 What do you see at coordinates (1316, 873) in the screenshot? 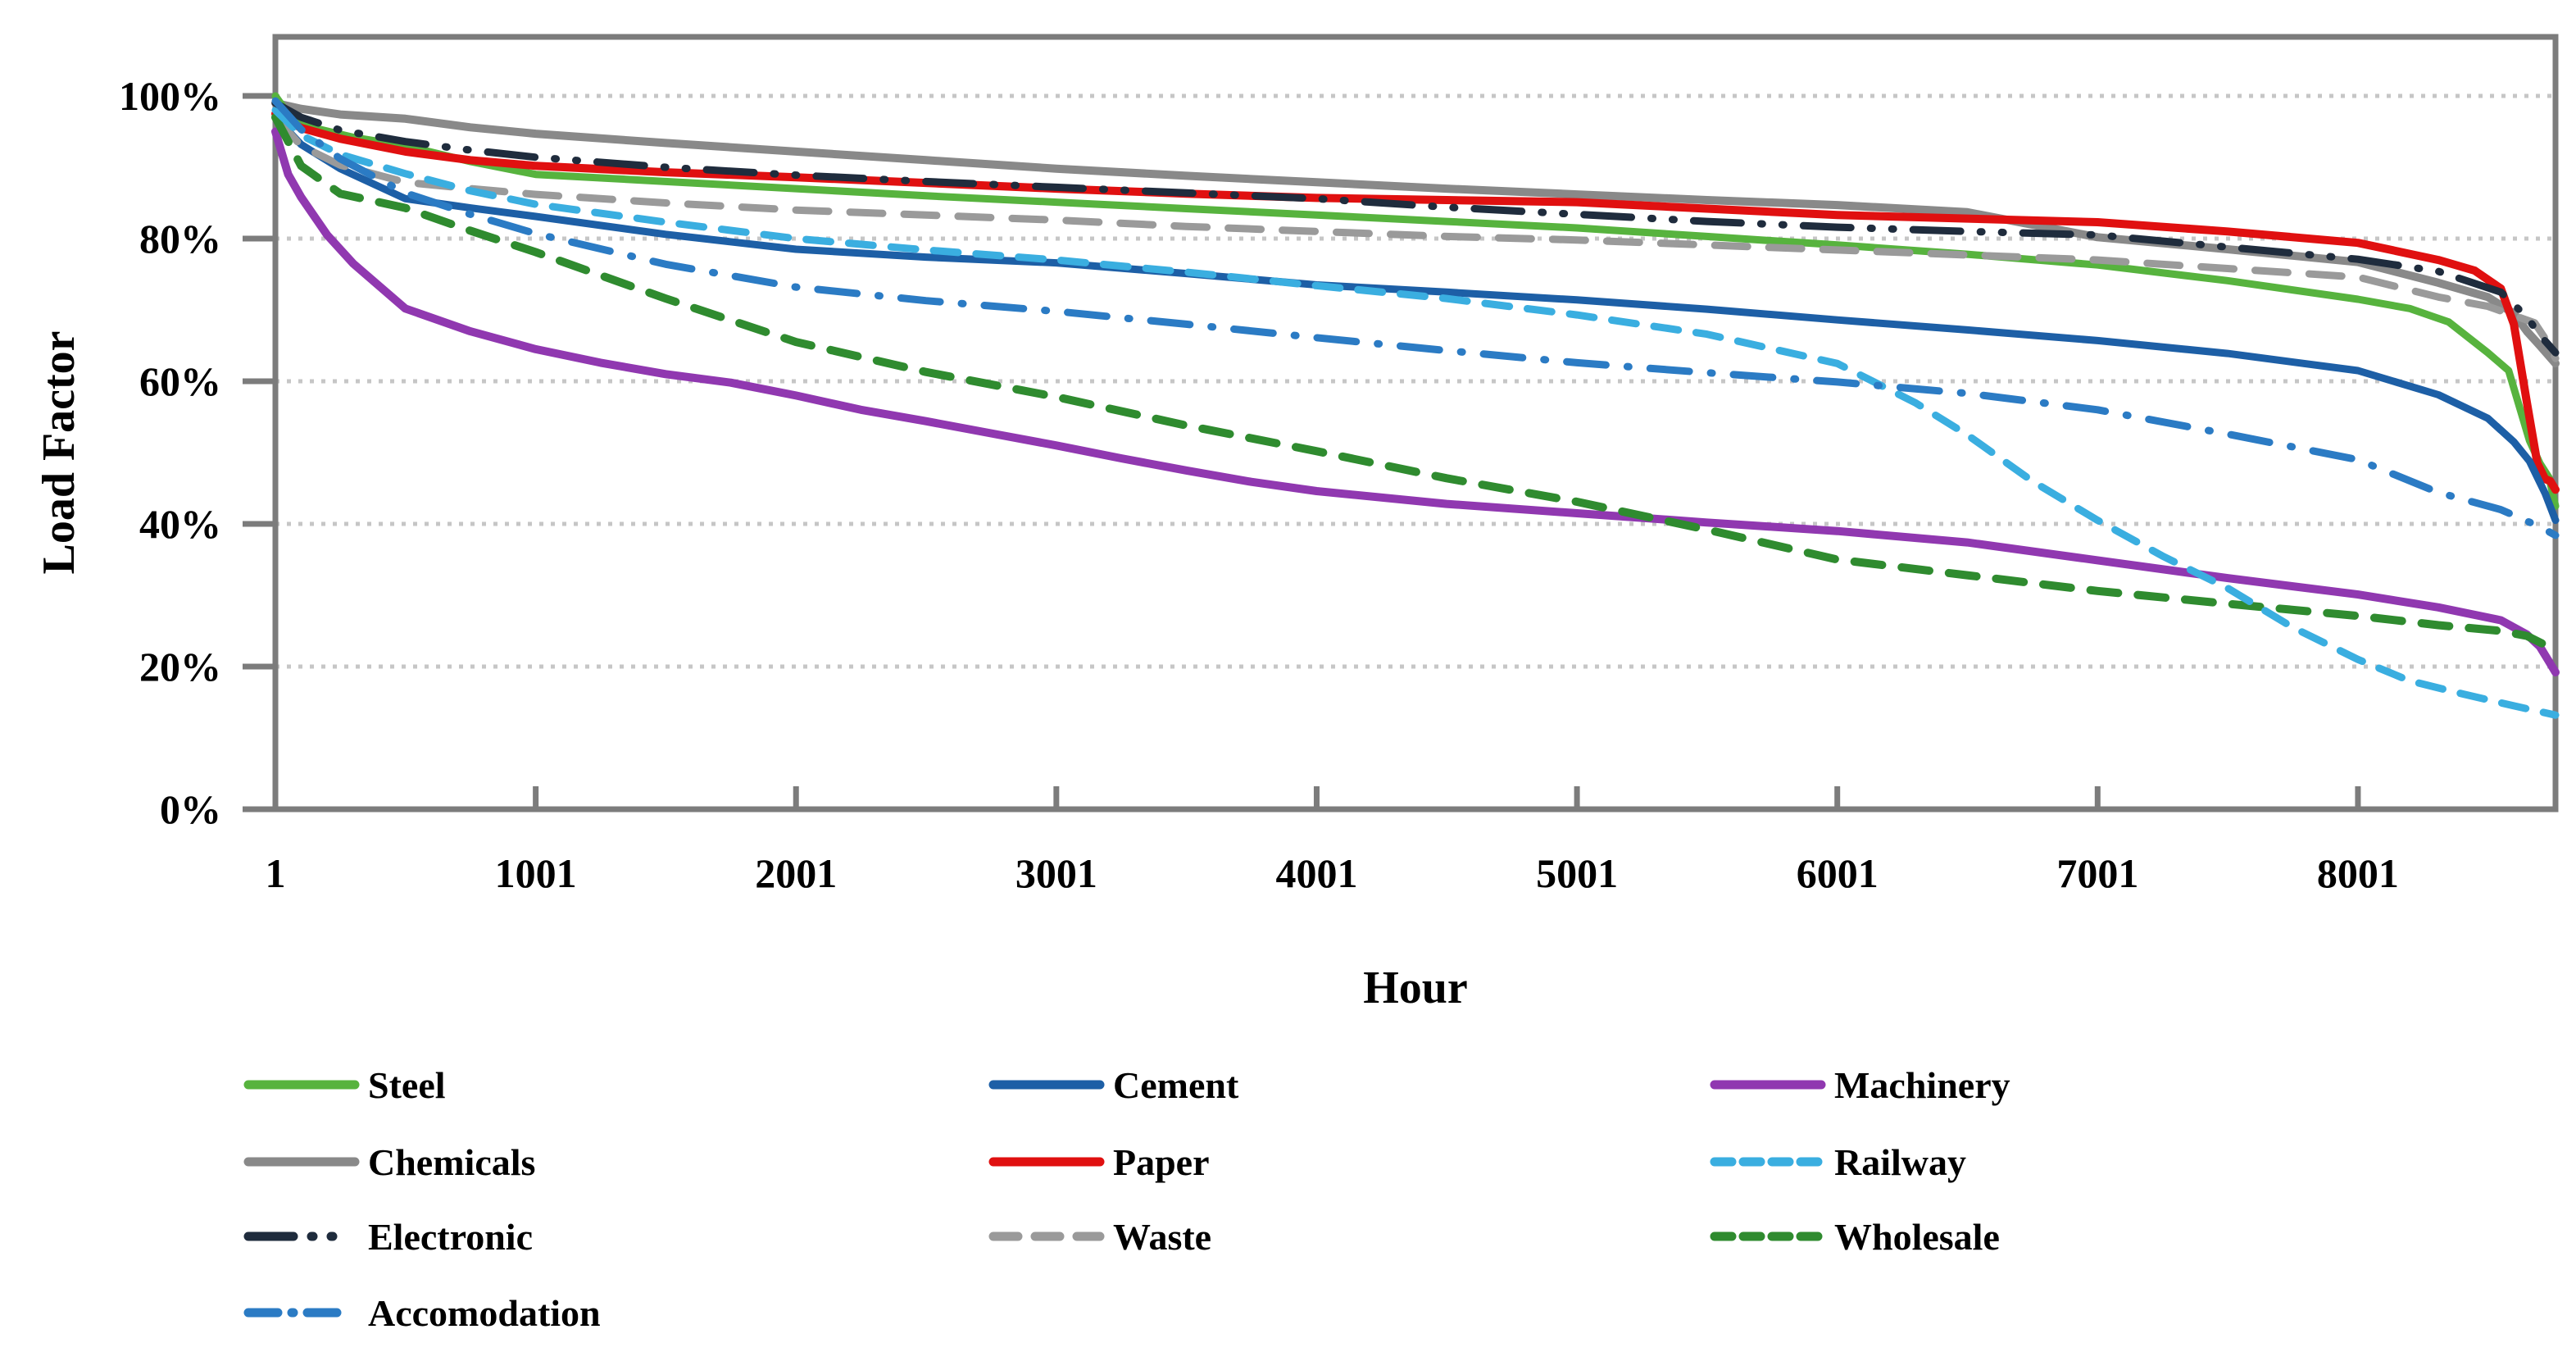
I see `x-tick-label-4001: 4001` at bounding box center [1316, 873].